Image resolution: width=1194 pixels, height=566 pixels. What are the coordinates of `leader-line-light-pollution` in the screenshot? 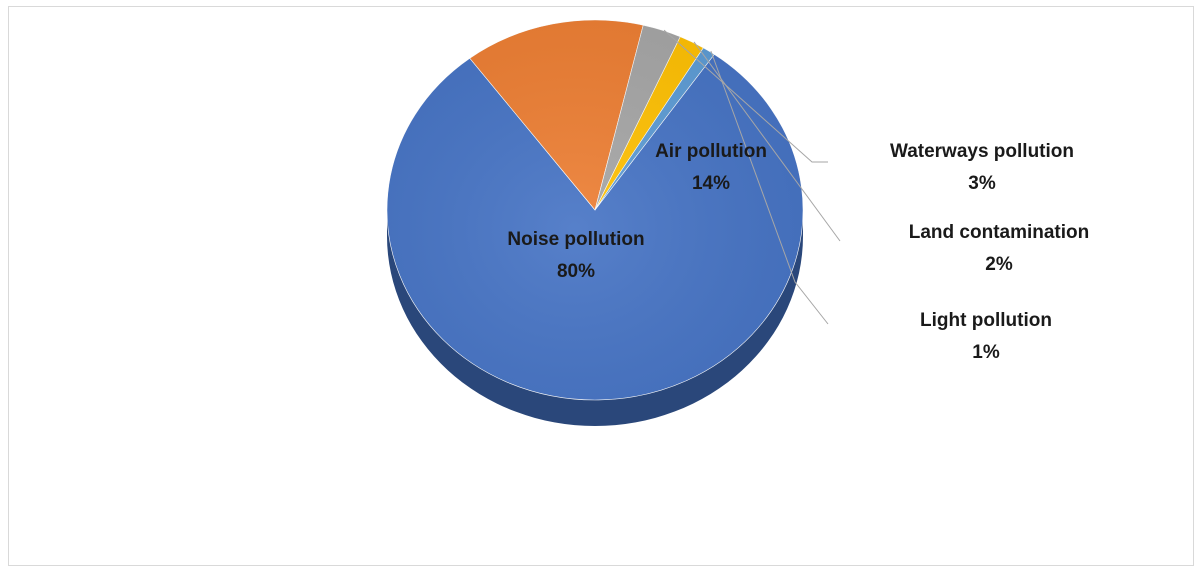 It's located at (769, 187).